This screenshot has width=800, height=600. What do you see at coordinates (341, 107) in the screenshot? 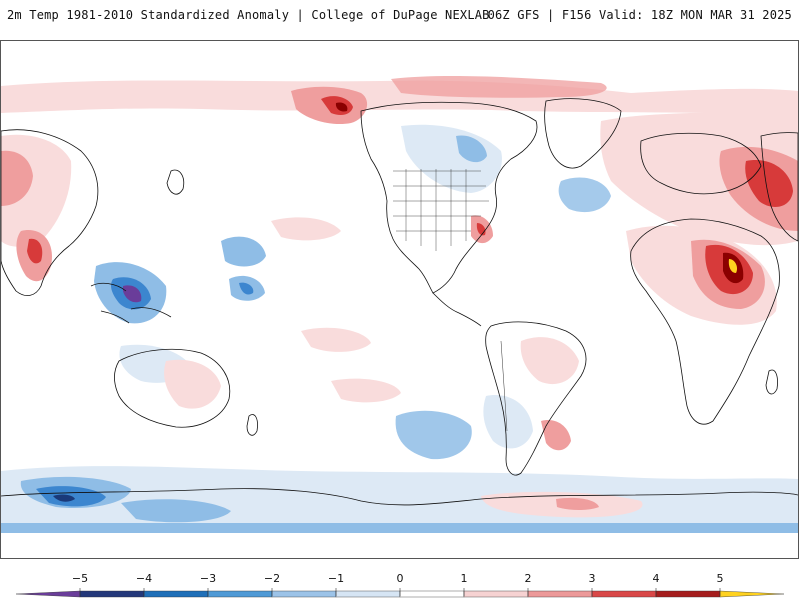
I see `arctic-warm-peak` at bounding box center [341, 107].